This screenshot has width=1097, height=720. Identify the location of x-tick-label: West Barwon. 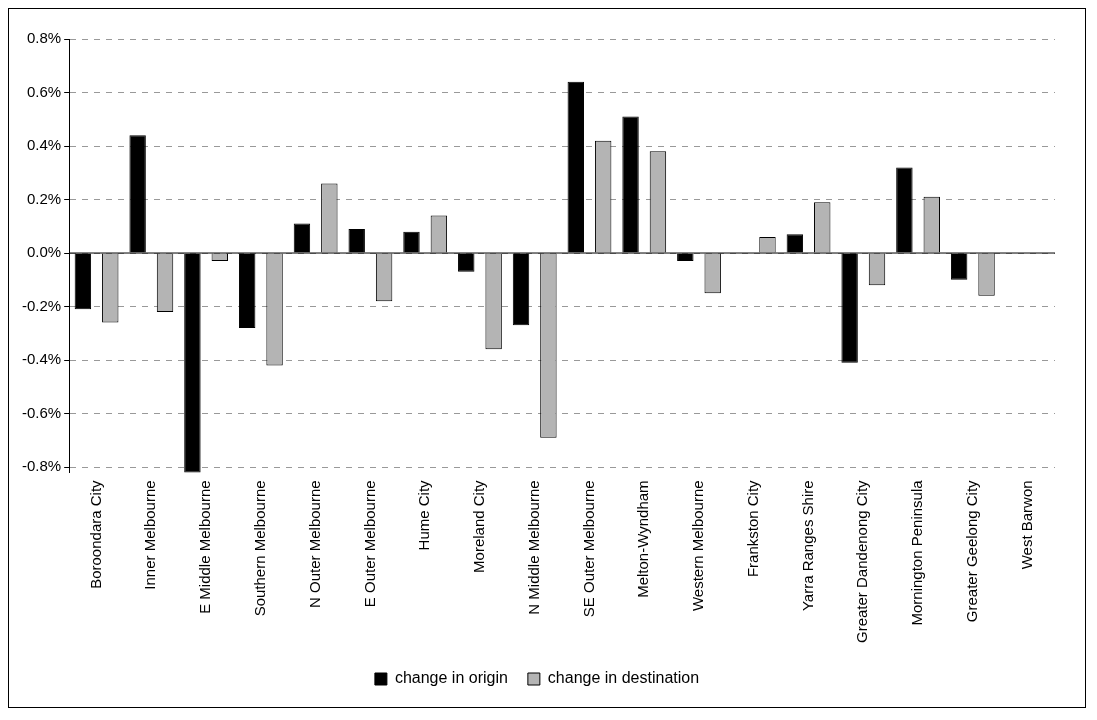
(1026, 525).